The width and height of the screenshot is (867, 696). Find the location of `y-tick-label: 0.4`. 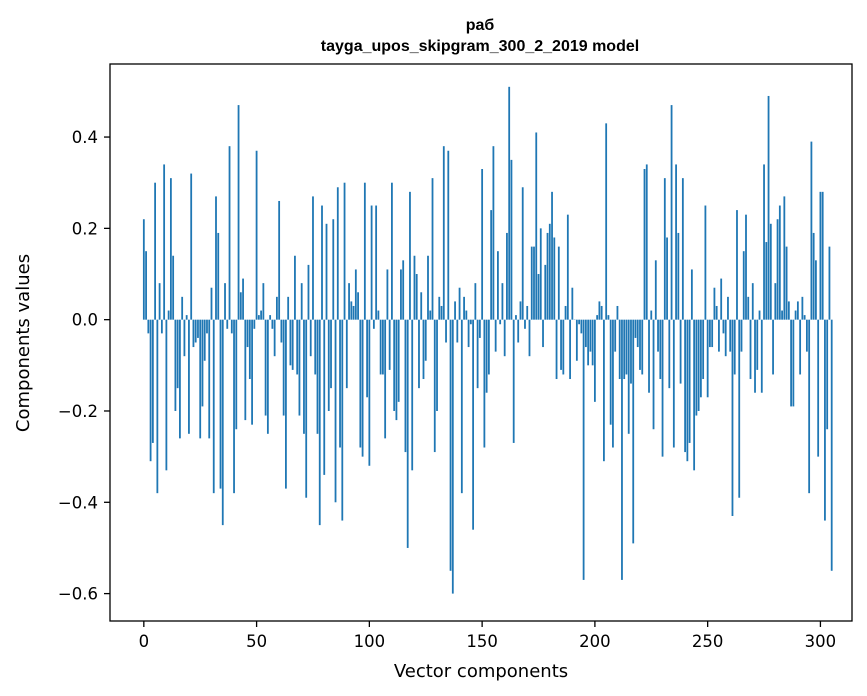

y-tick-label: 0.4 is located at coordinates (85, 137).